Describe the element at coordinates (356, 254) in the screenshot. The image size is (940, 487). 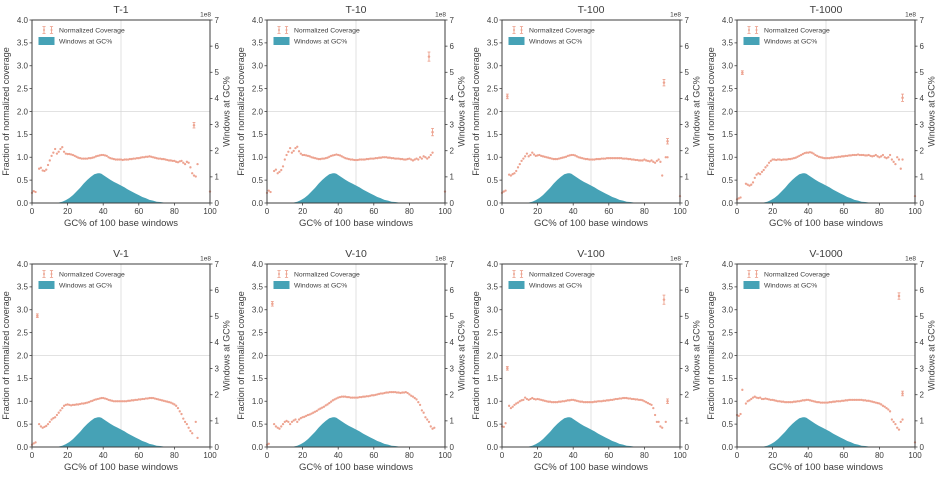
I see `chart-title: V-10` at that location.